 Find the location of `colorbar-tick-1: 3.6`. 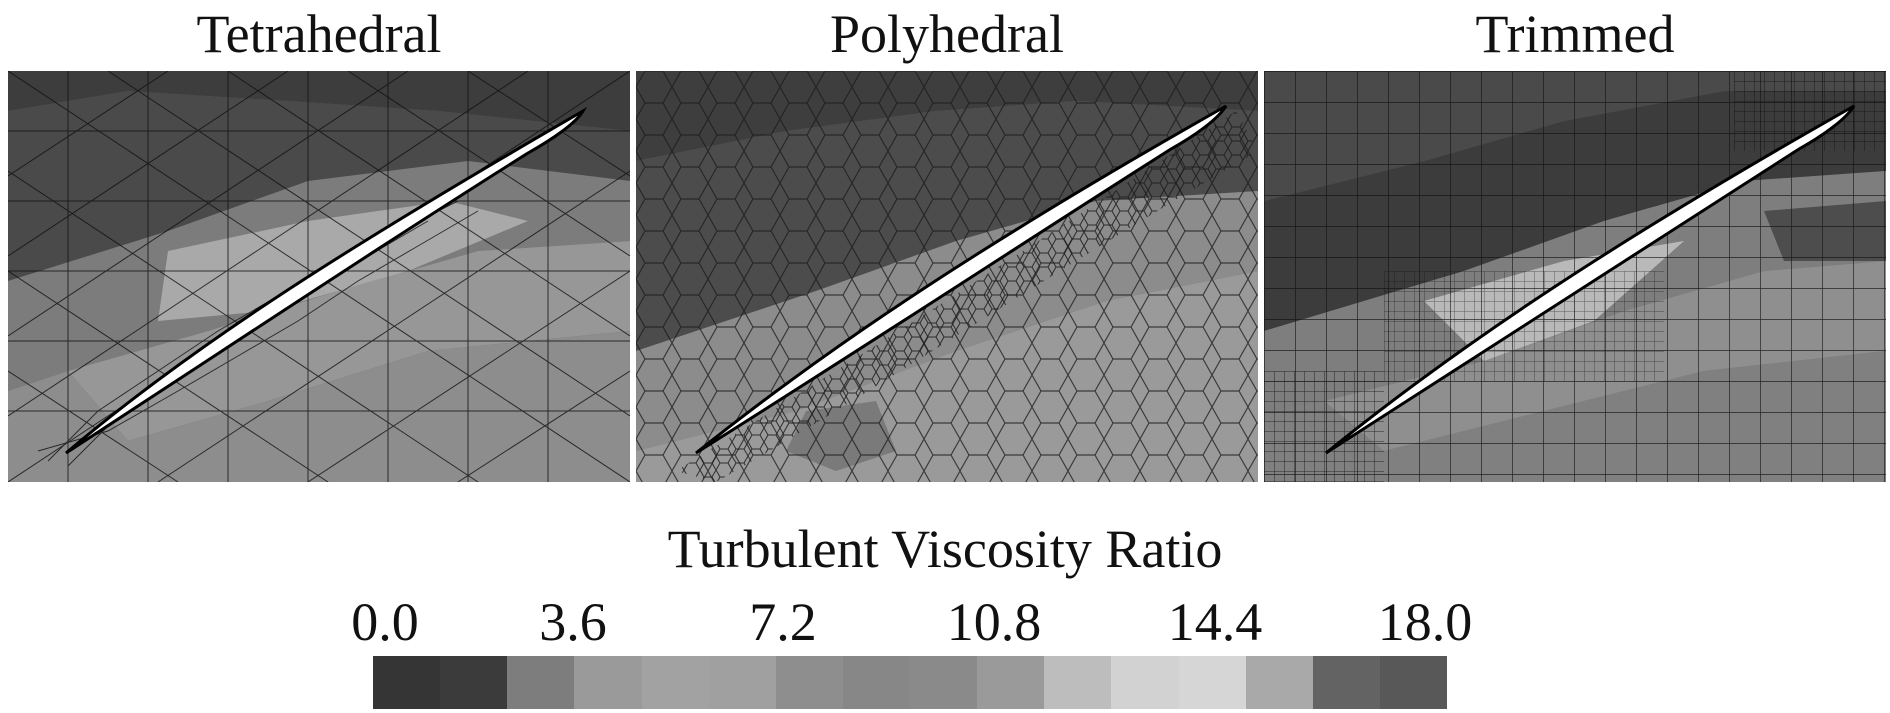

colorbar-tick-1: 3.6 is located at coordinates (573, 622).